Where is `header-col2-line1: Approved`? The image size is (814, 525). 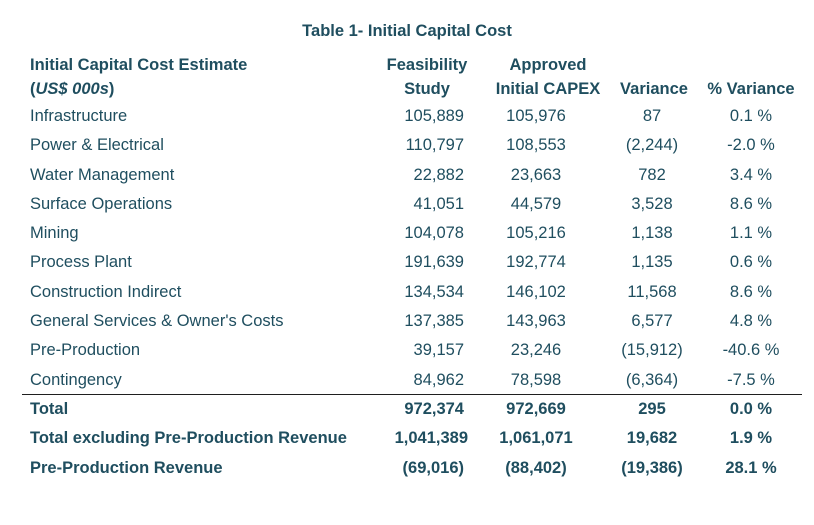
header-col2-line1: Approved is located at coordinates (548, 65).